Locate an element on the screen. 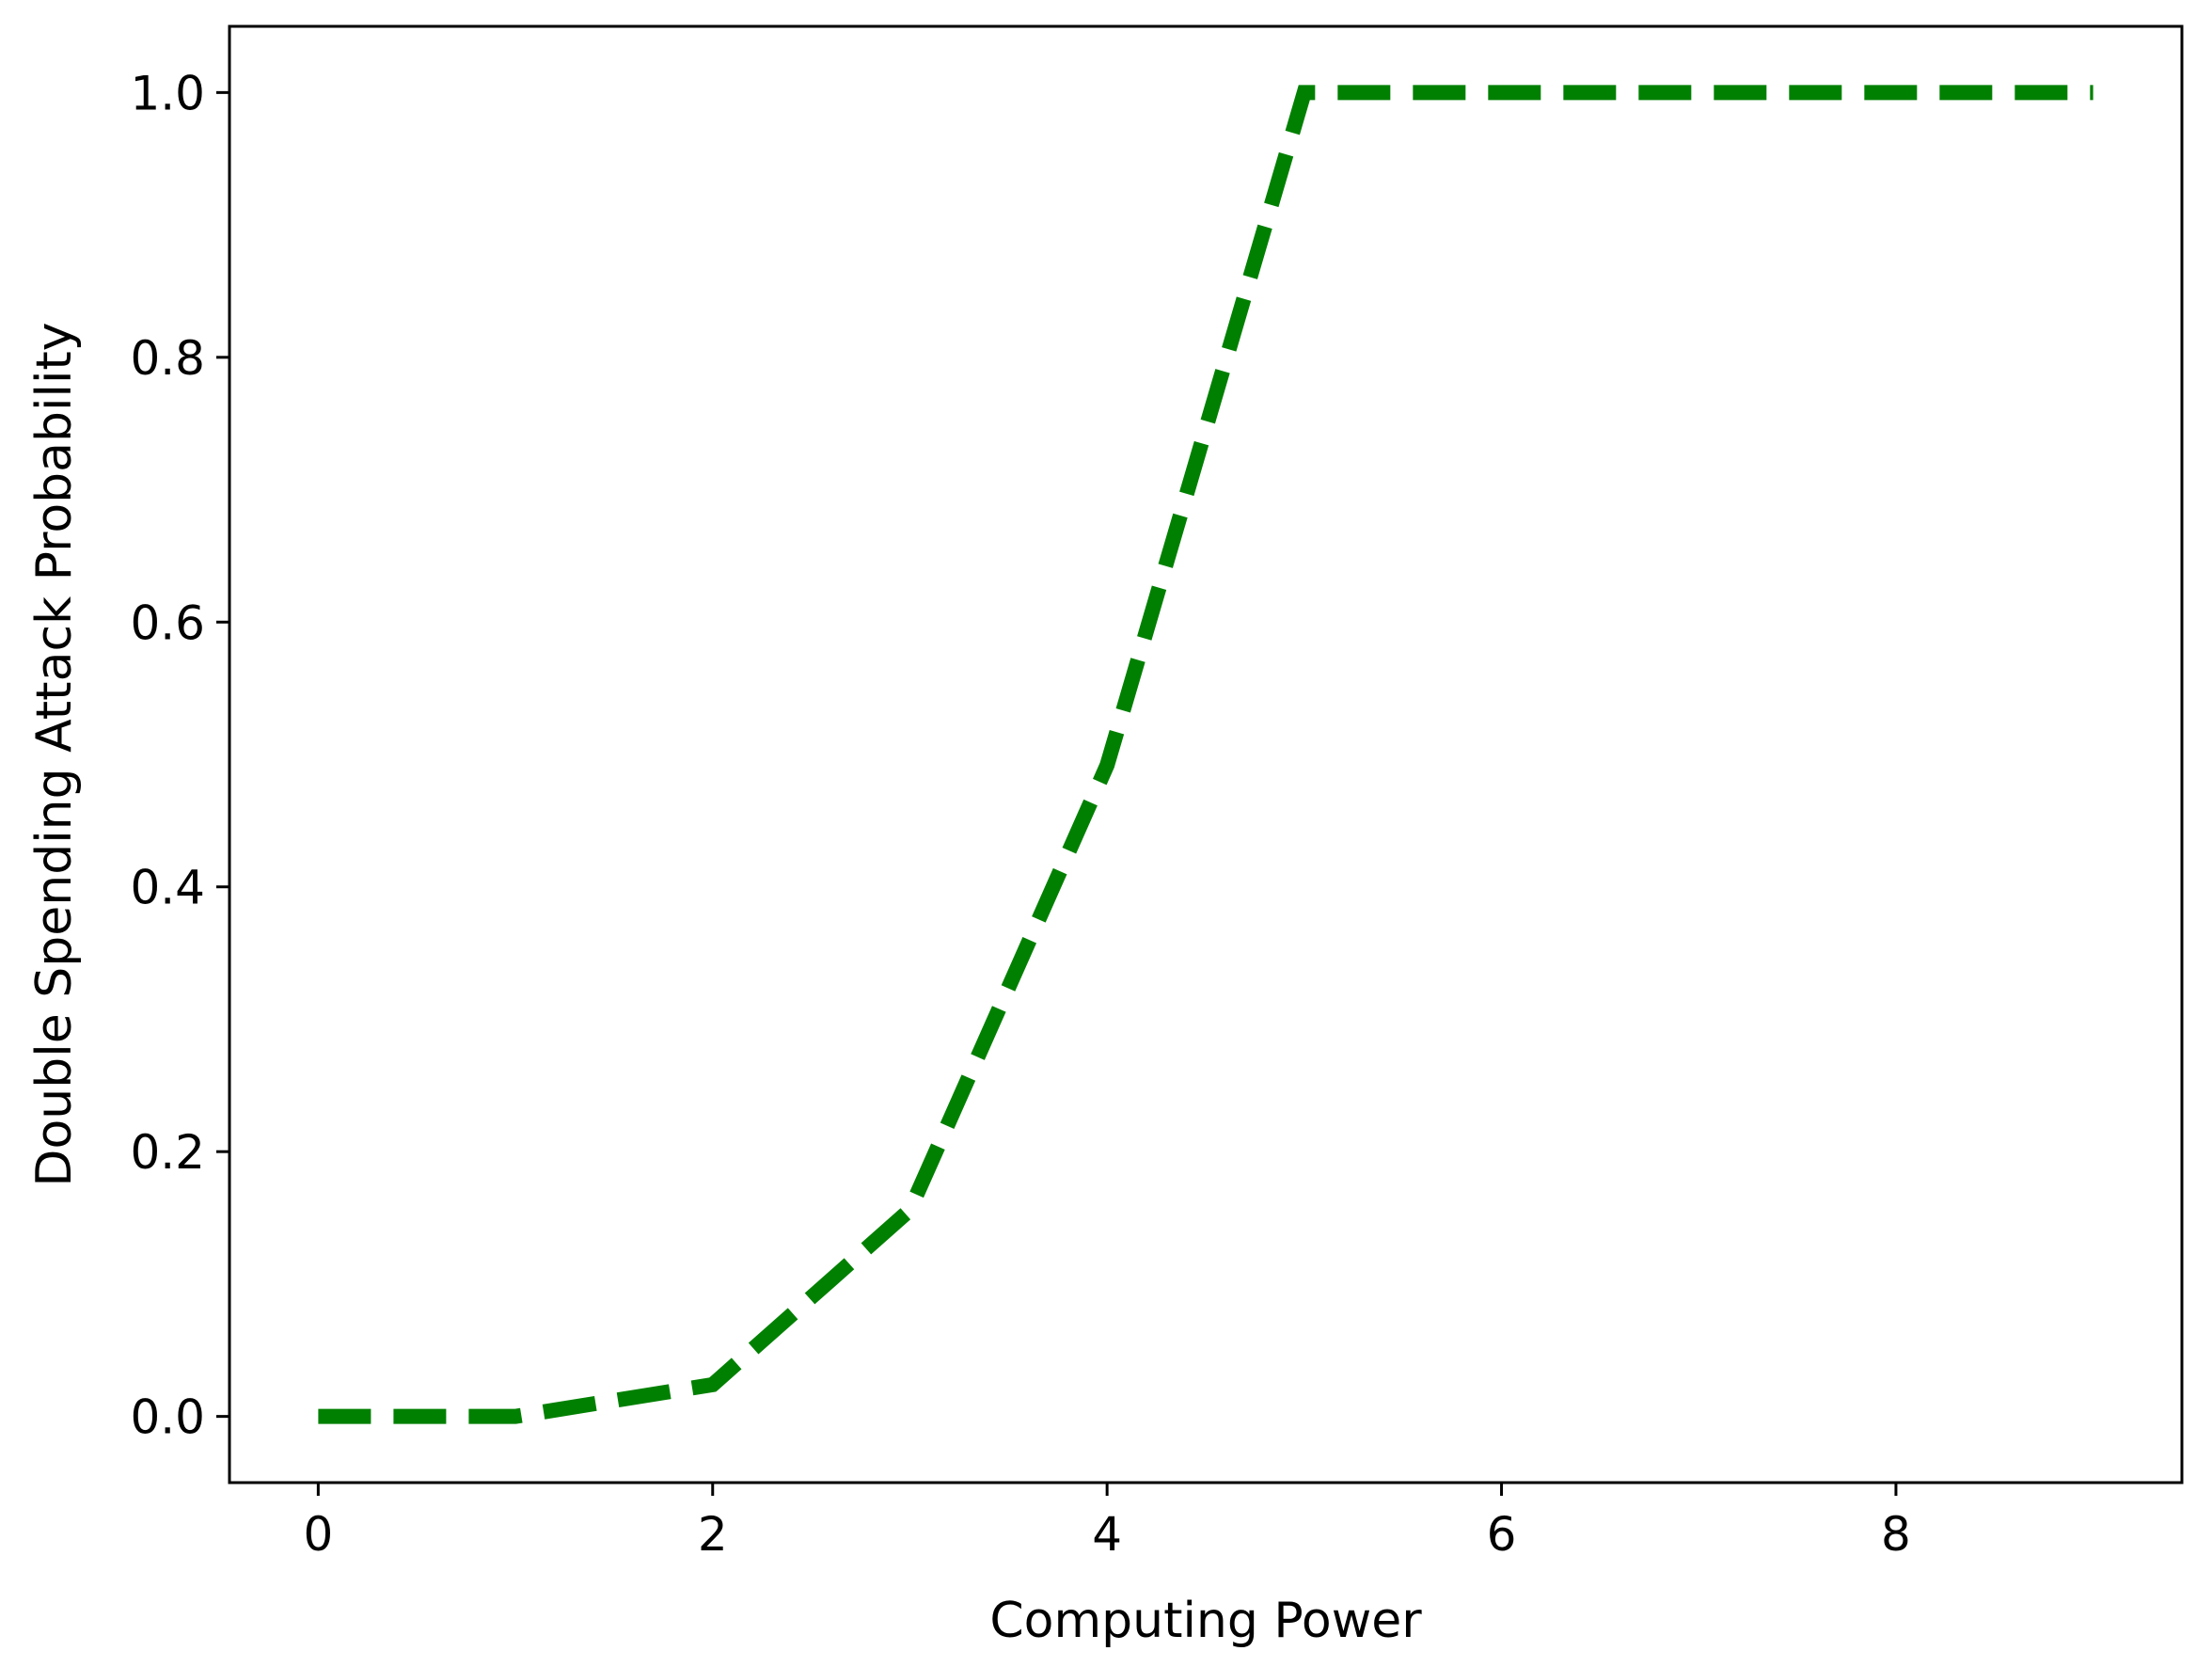 Image resolution: width=2212 pixels, height=1667 pixels. x-tick-label: 8 is located at coordinates (1896, 1534).